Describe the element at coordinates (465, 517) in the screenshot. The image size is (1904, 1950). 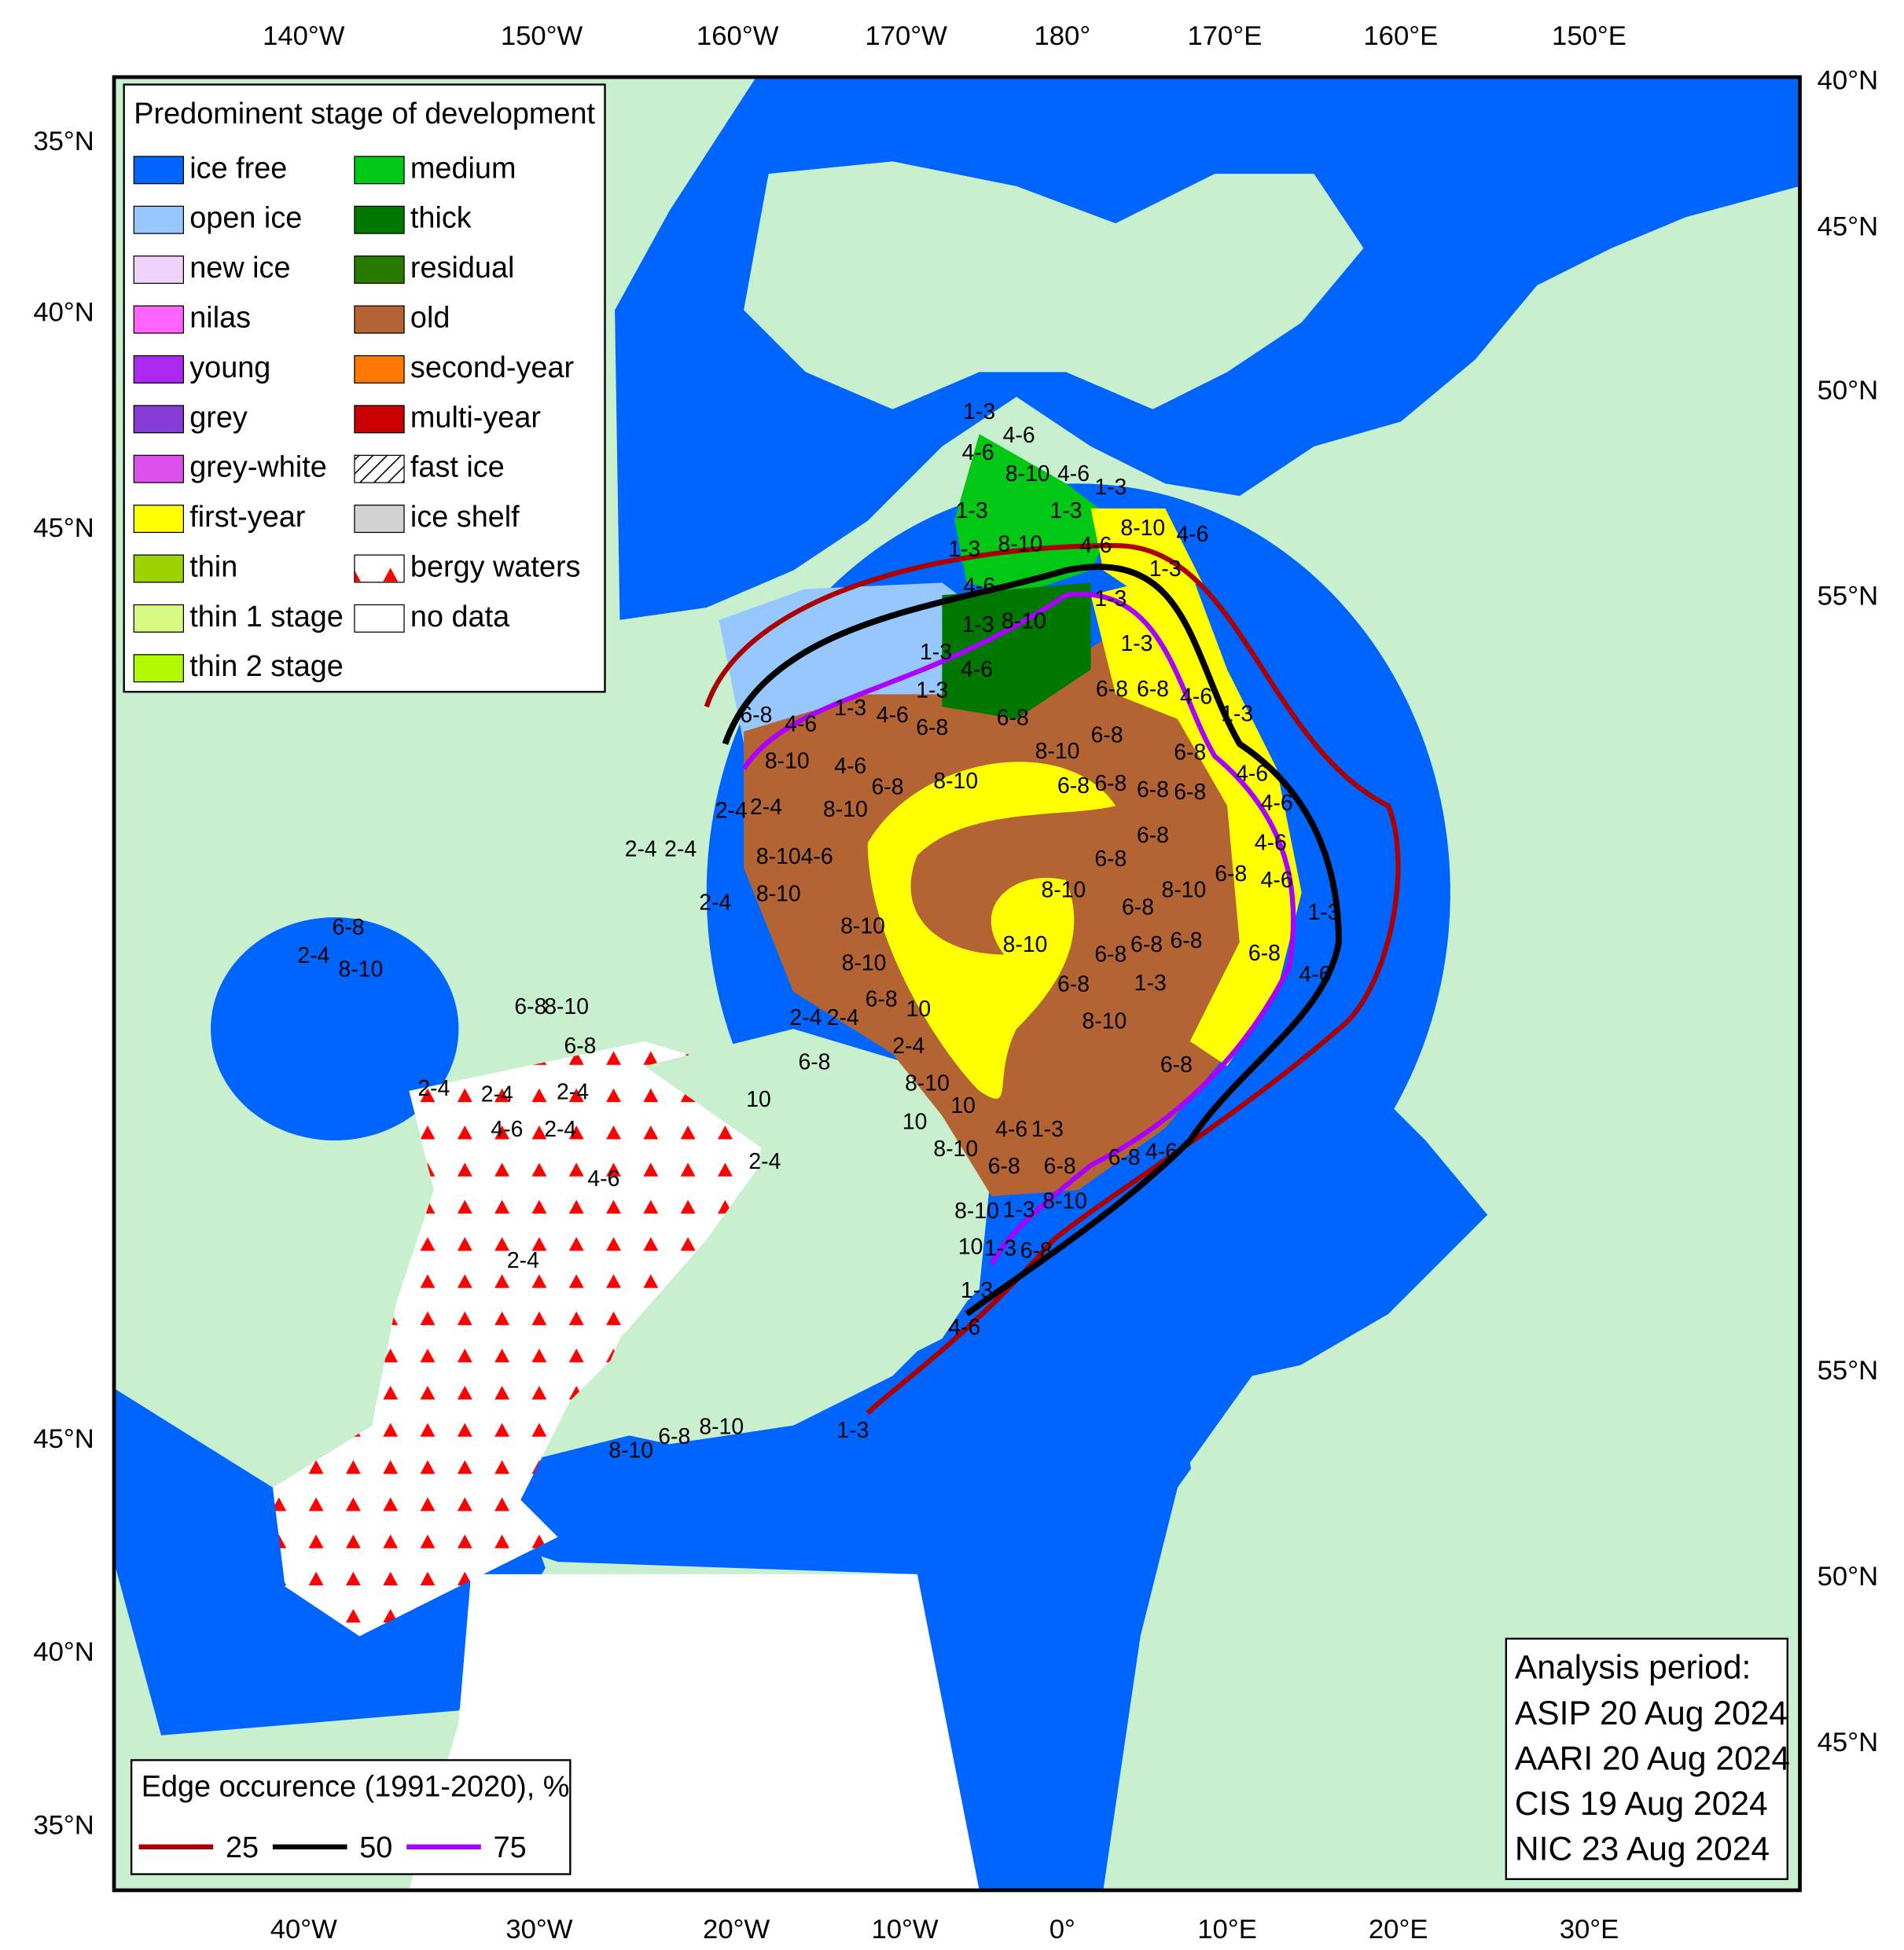
I see `legend-label: ice shelf` at that location.